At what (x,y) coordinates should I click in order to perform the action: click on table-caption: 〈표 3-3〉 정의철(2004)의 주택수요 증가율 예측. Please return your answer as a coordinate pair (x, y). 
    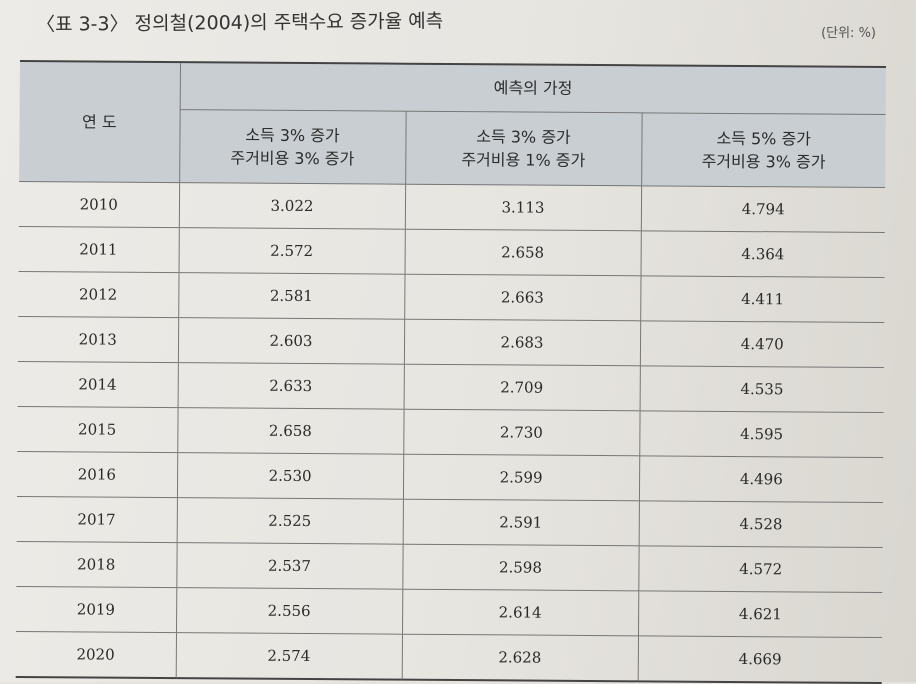
    Looking at the image, I should click on (239, 23).